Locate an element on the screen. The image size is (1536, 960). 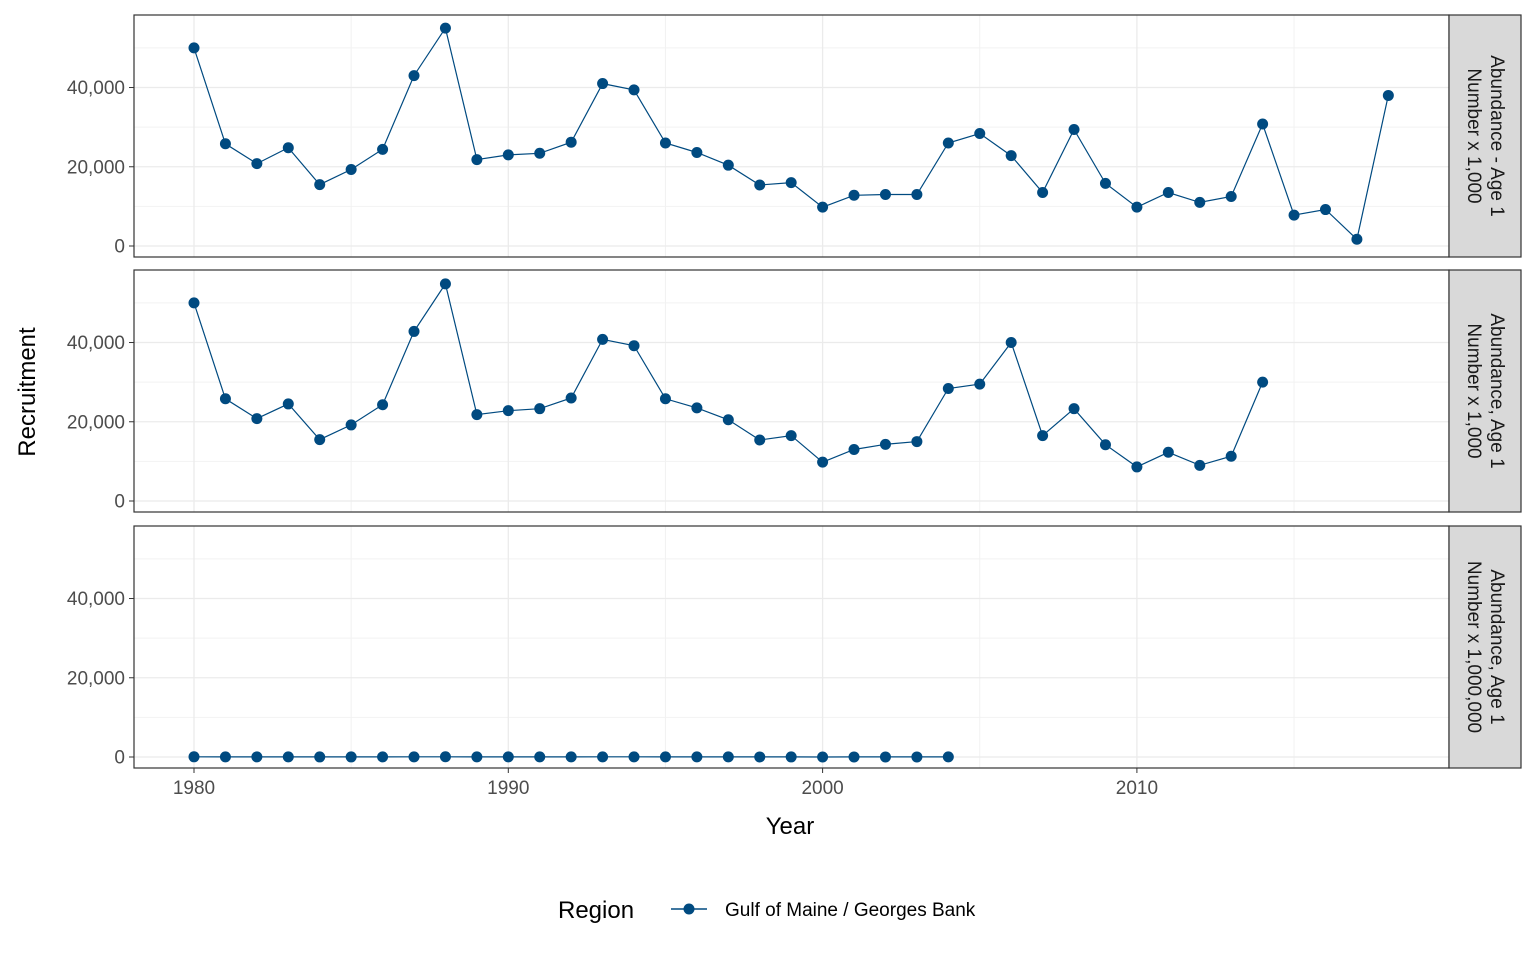
x-tick-label: 2010 is located at coordinates (1137, 788).